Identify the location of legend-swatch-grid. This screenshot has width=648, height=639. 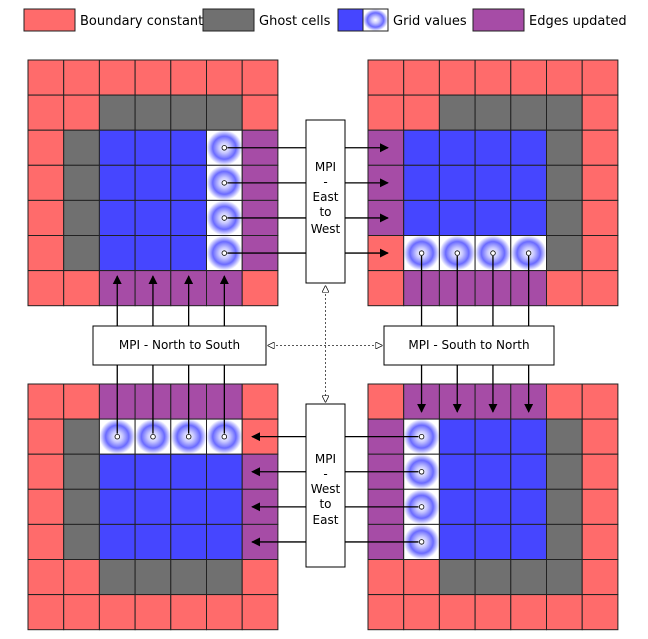
(350, 20).